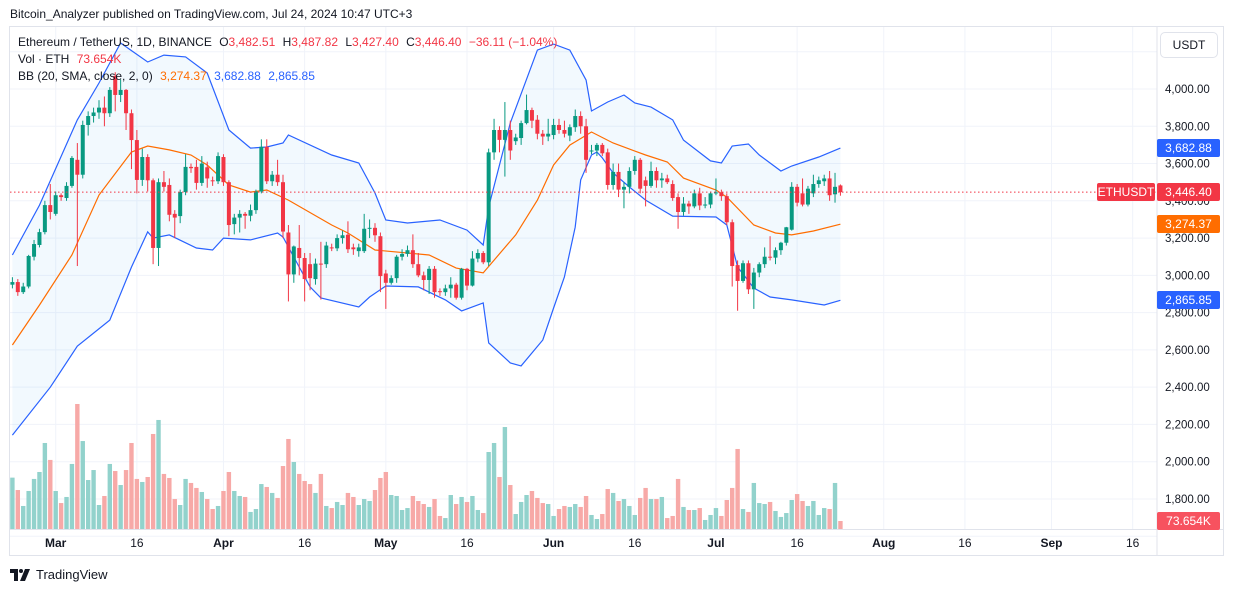 This screenshot has width=1233, height=592. What do you see at coordinates (375, 42) in the screenshot?
I see `low-value: 3,427.40` at bounding box center [375, 42].